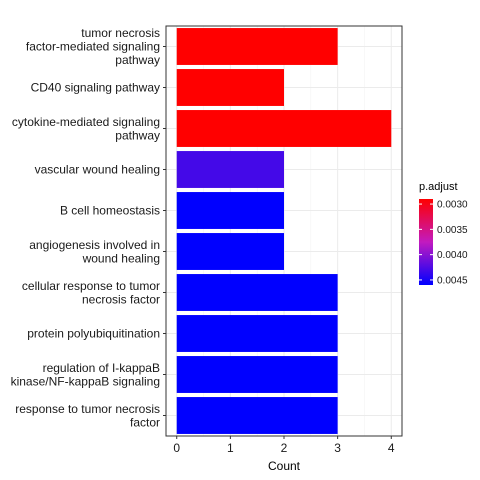  I want to click on legend-tick-label: 0.0045, so click(452, 280).